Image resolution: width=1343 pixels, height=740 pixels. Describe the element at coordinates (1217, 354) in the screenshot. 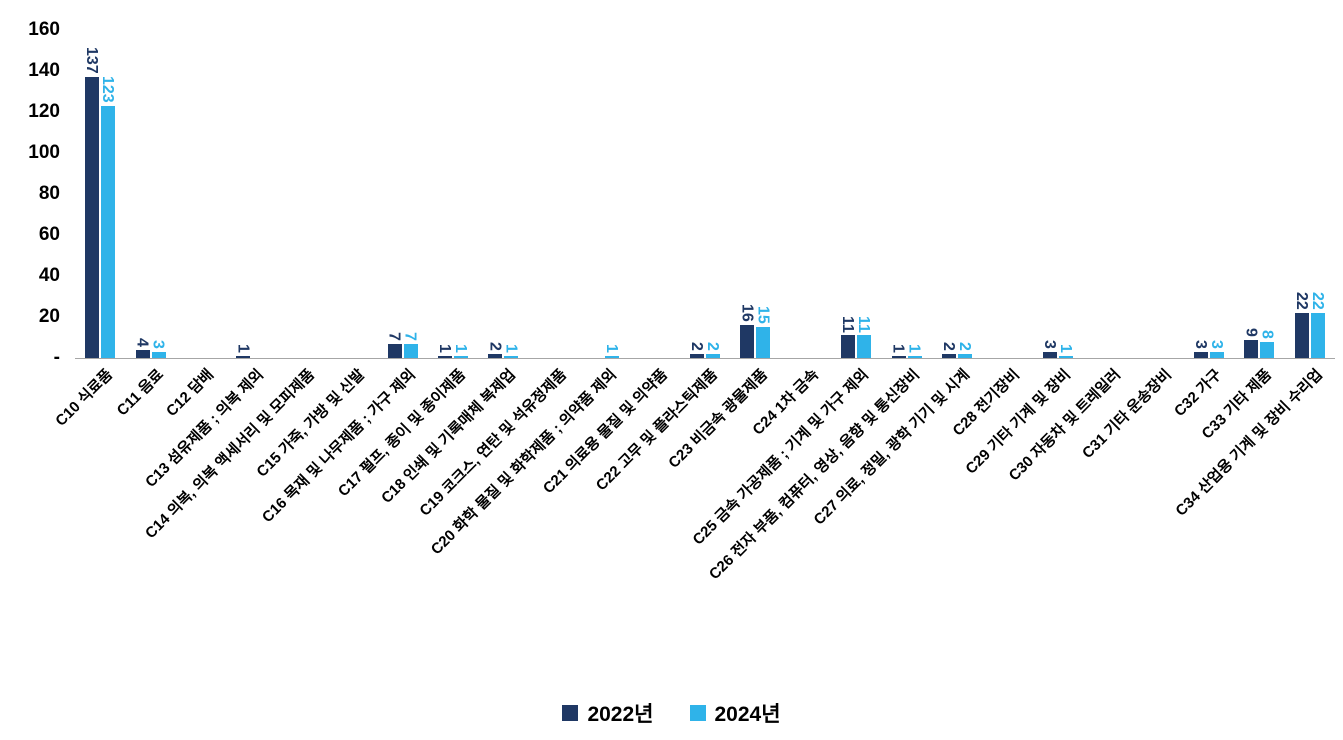

I see `bar-2024-c32` at that location.